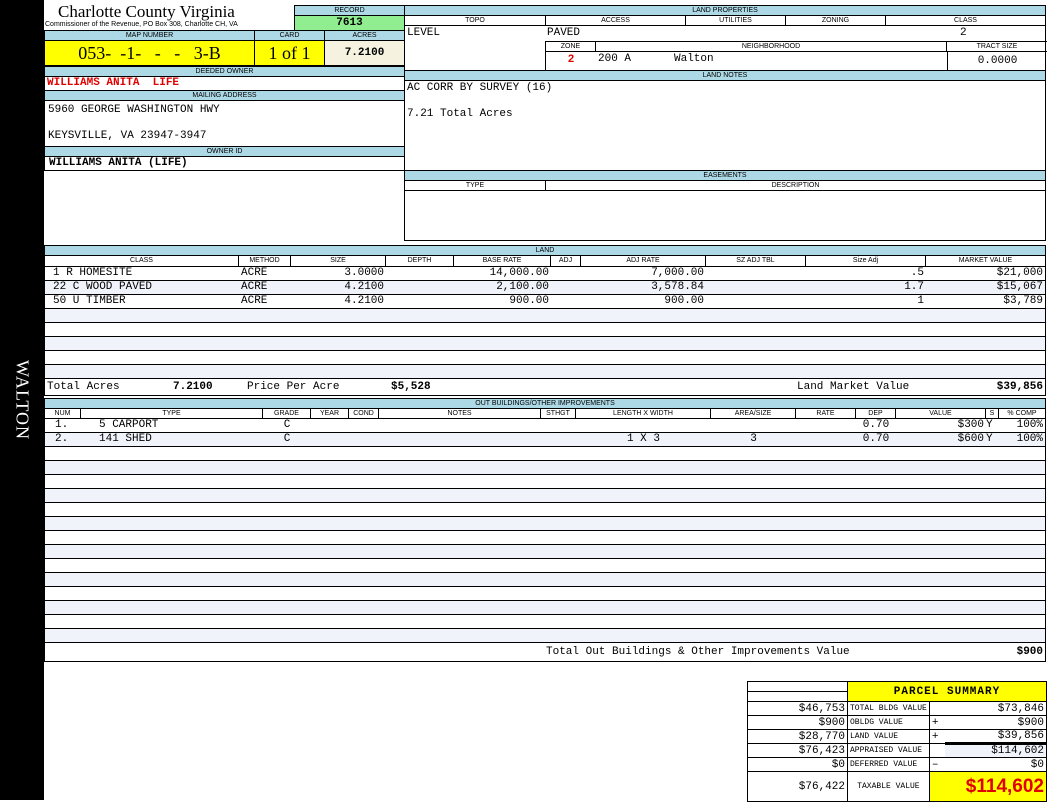 The width and height of the screenshot is (1050, 802). What do you see at coordinates (725, 210) in the screenshot?
I see `easements: TYPE DESCRIPTION` at bounding box center [725, 210].